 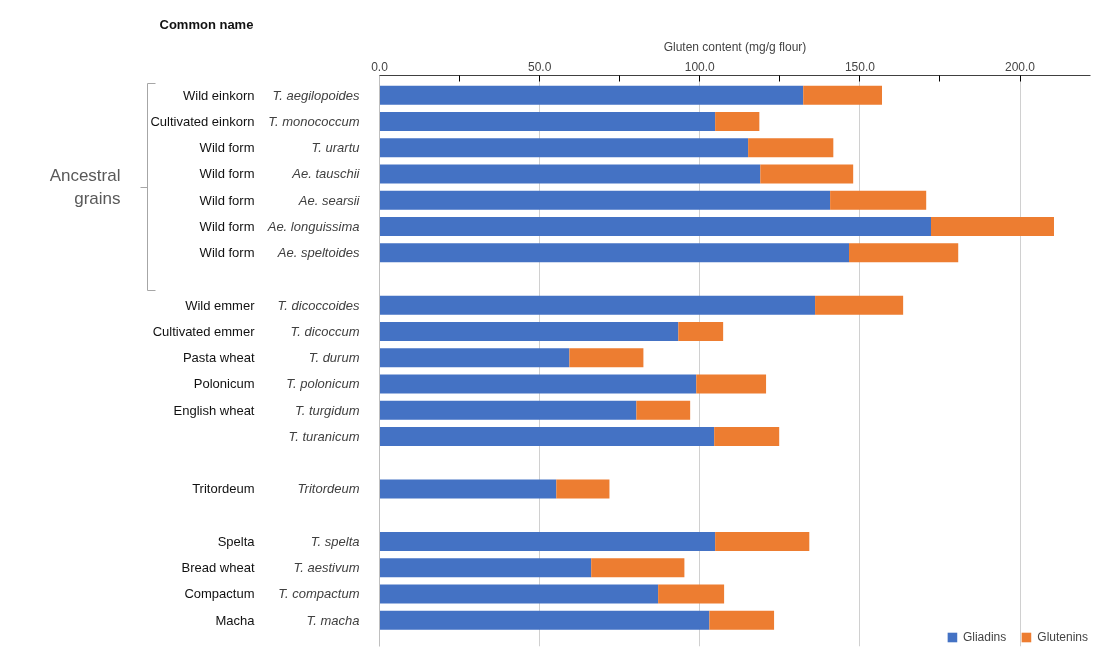 I want to click on text: Ancestral grains, so click(x=85, y=187).